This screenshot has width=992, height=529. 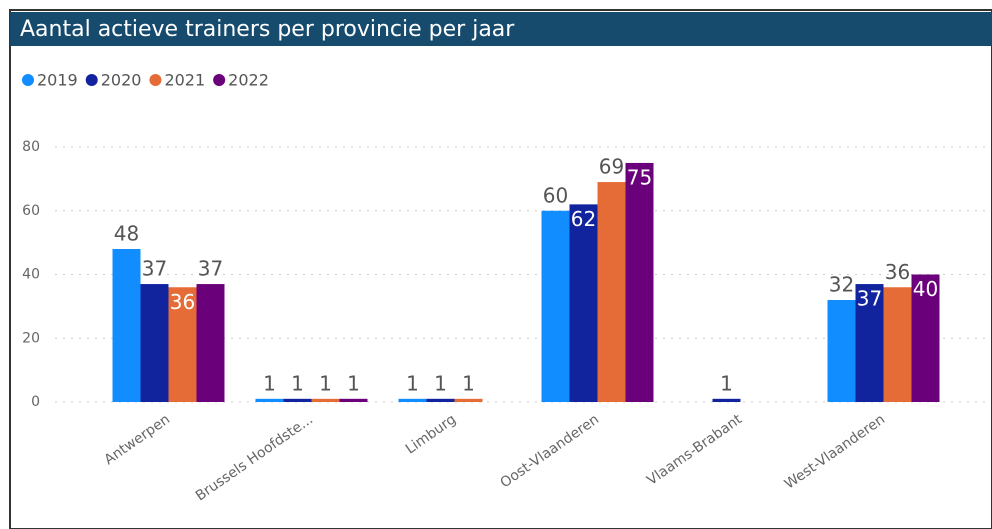 What do you see at coordinates (31, 147) in the screenshot?
I see `y-tick-label: 80` at bounding box center [31, 147].